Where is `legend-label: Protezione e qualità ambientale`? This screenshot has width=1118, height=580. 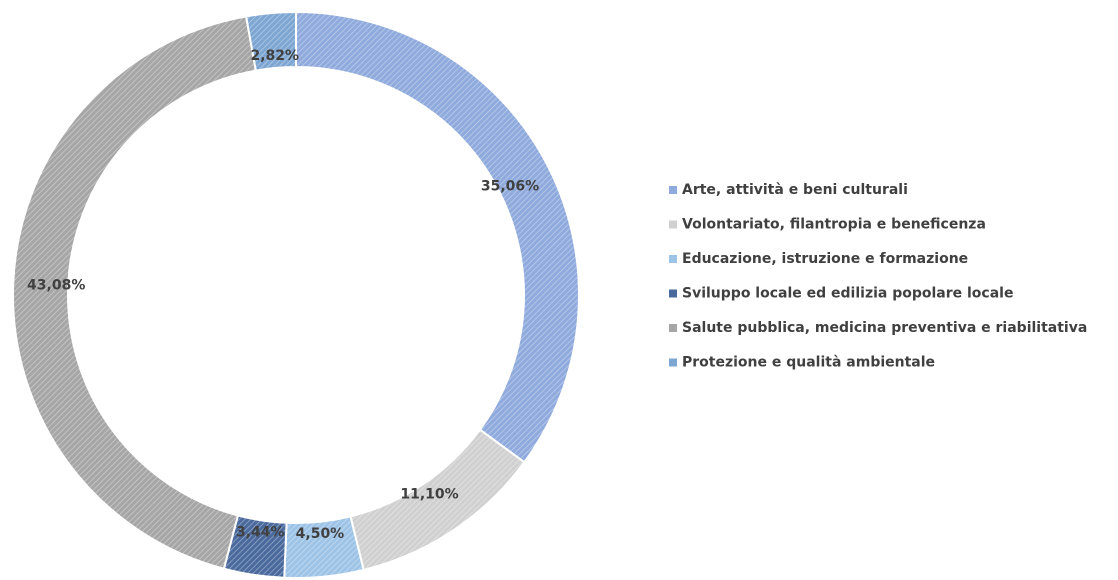
legend-label: Protezione e qualità ambientale is located at coordinates (808, 363).